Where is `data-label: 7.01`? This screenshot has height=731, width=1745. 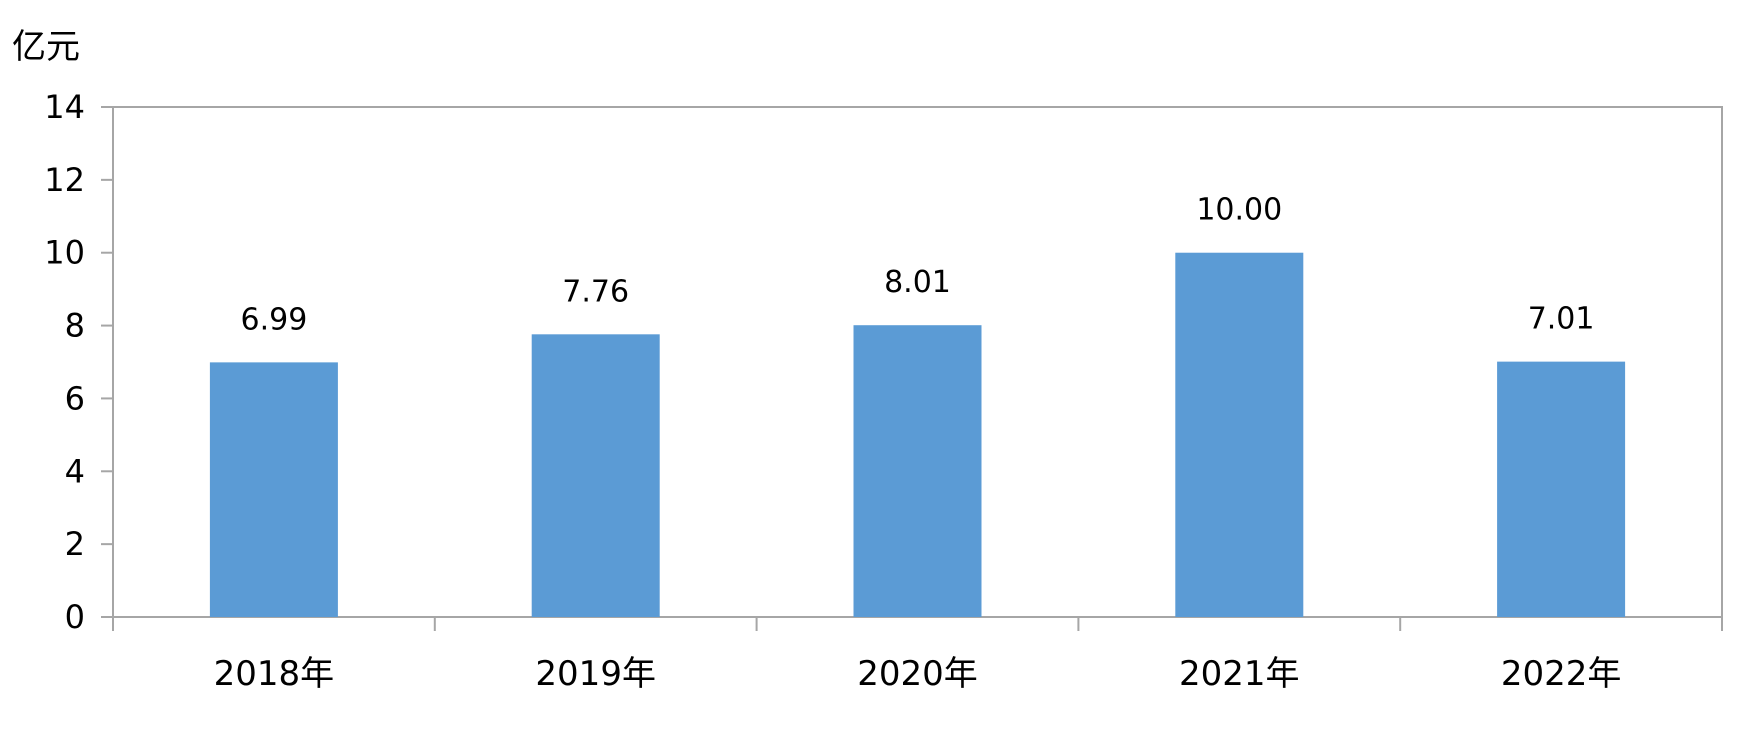 data-label: 7.01 is located at coordinates (1561, 319).